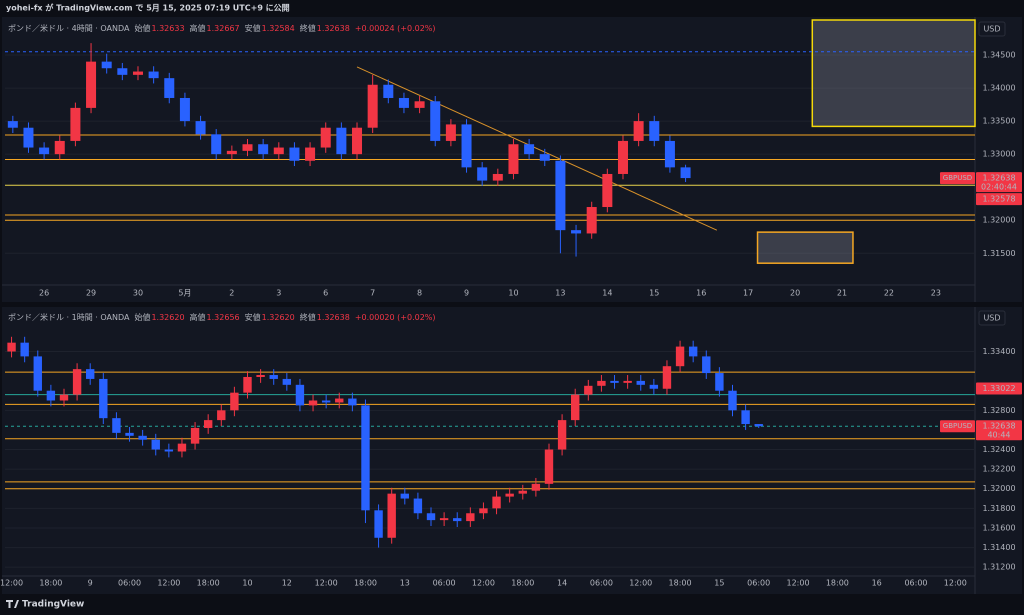  I want to click on legend-item: 1.32584, so click(278, 28).